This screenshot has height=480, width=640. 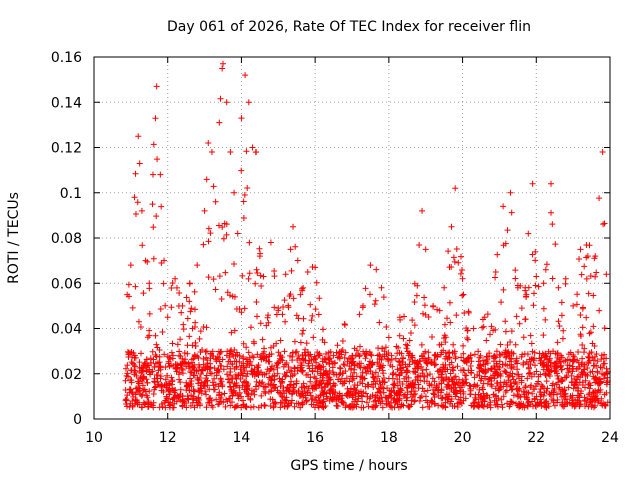 I want to click on y-tick-label: 0.08, so click(x=66, y=239).